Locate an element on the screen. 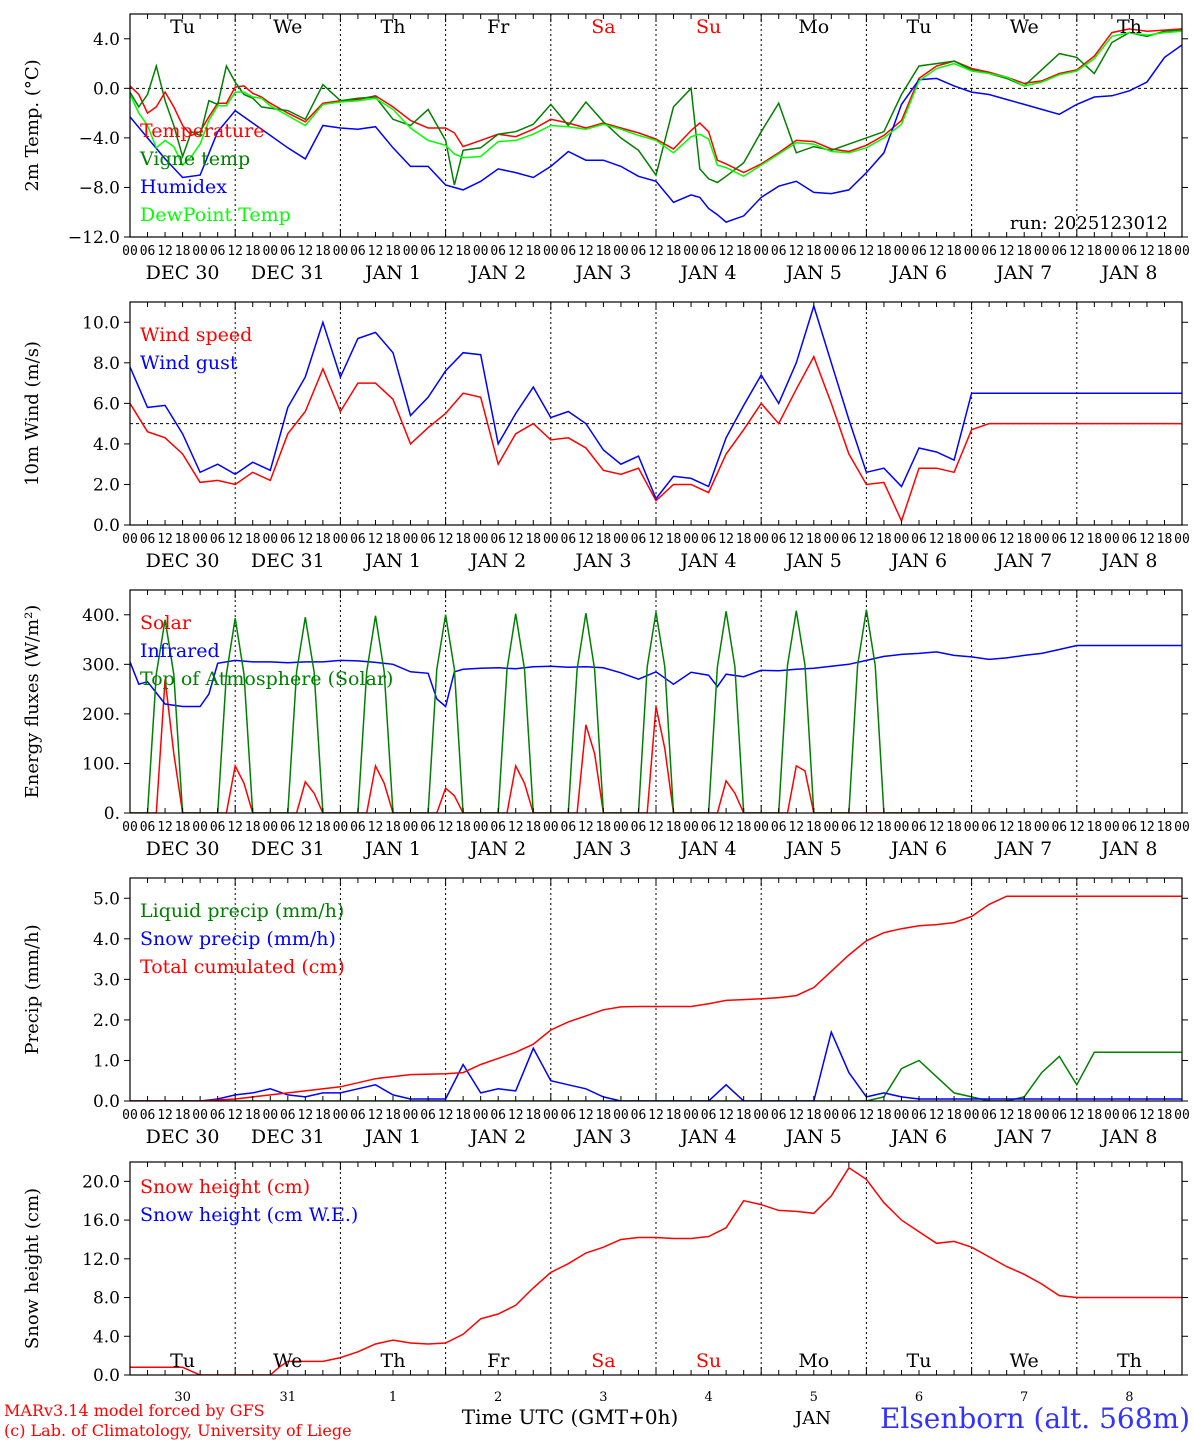 The width and height of the screenshot is (1194, 1440). y-tick-label: 2.0 is located at coordinates (106, 1021).